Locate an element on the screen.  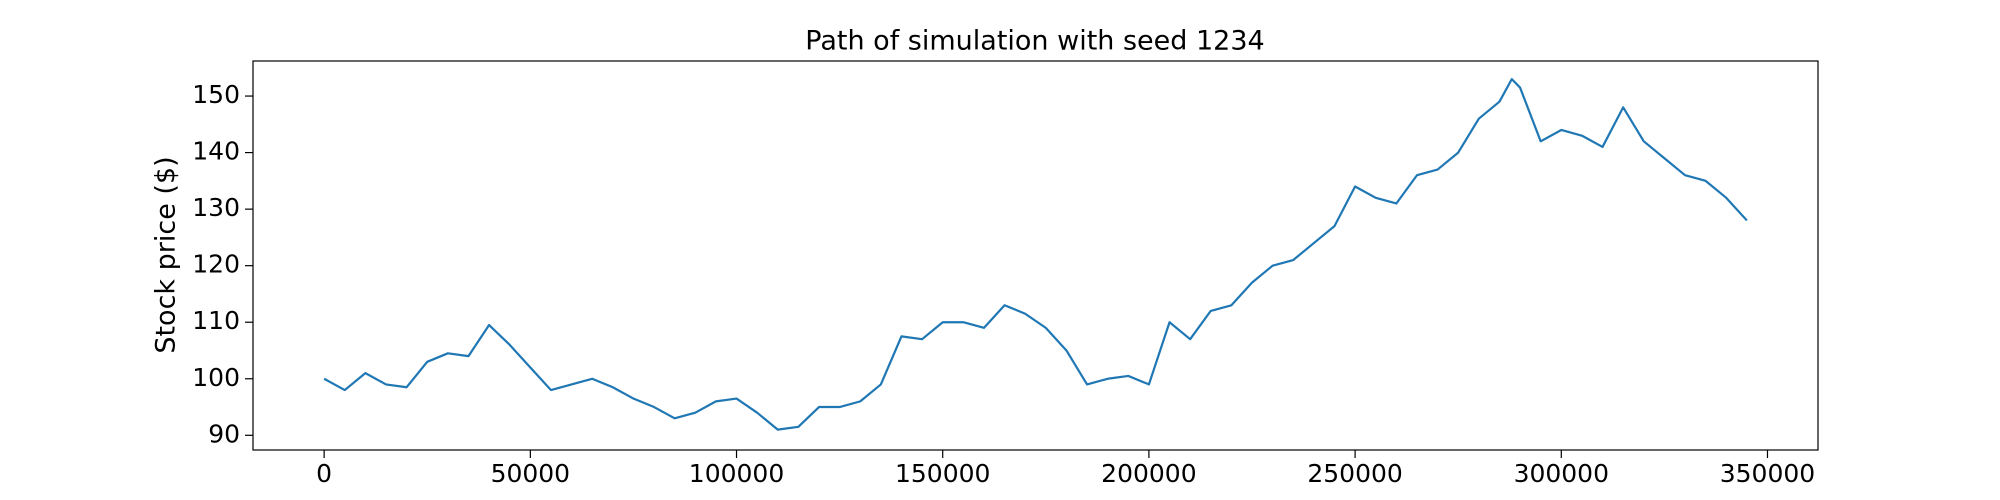
x-tick-label: 100000 is located at coordinates (736, 473).